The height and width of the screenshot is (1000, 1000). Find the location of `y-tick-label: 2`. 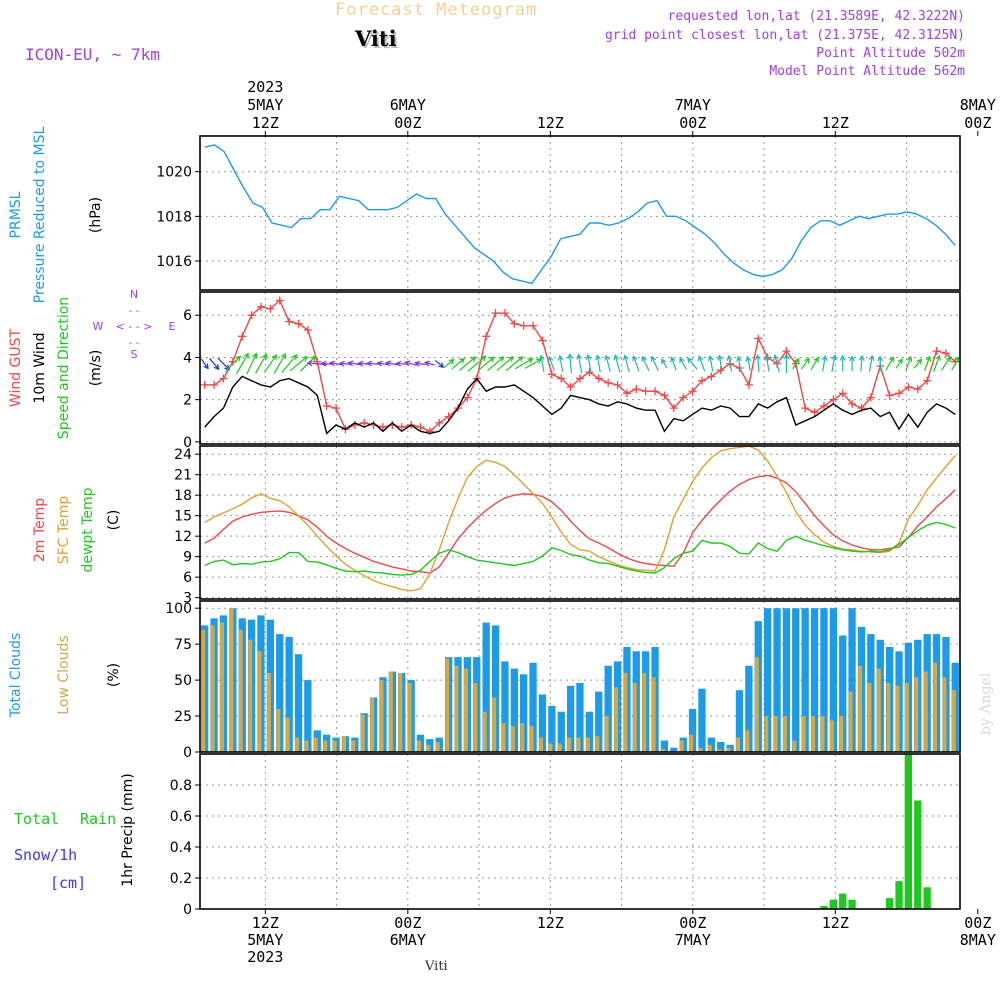

y-tick-label: 2 is located at coordinates (187, 401).